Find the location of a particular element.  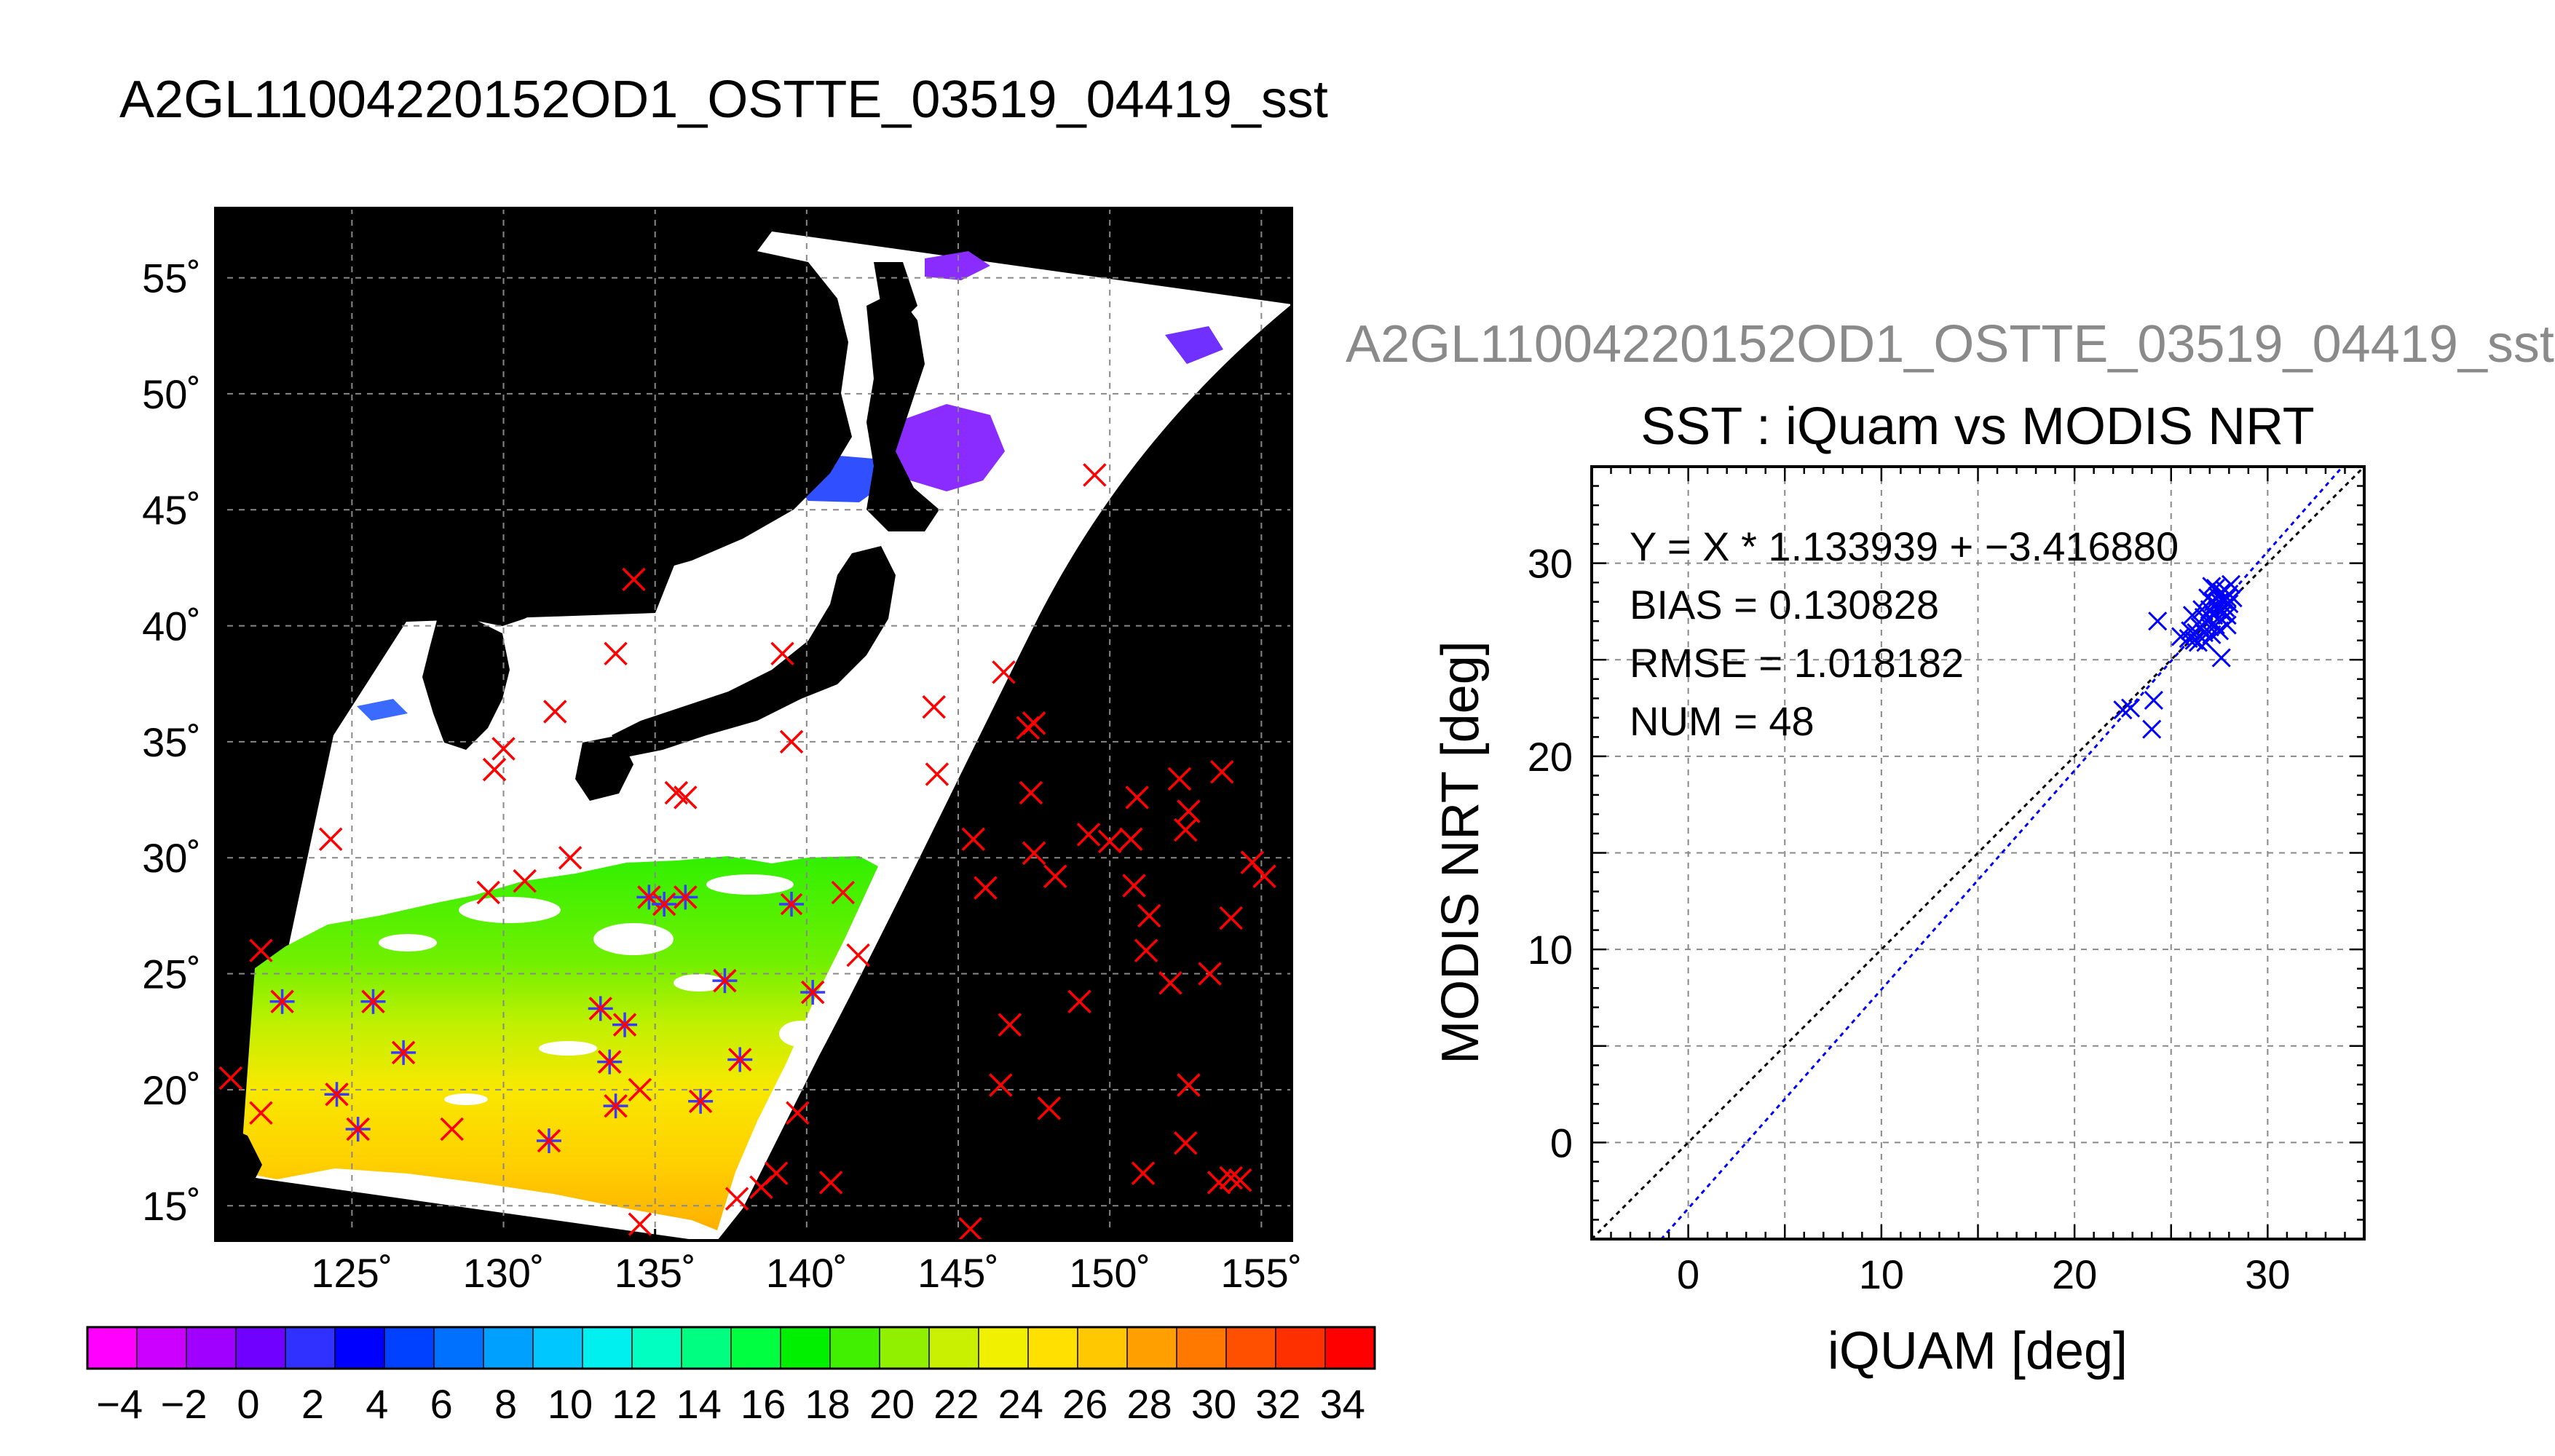

colorbar-tick-label: 18 is located at coordinates (827, 1404).